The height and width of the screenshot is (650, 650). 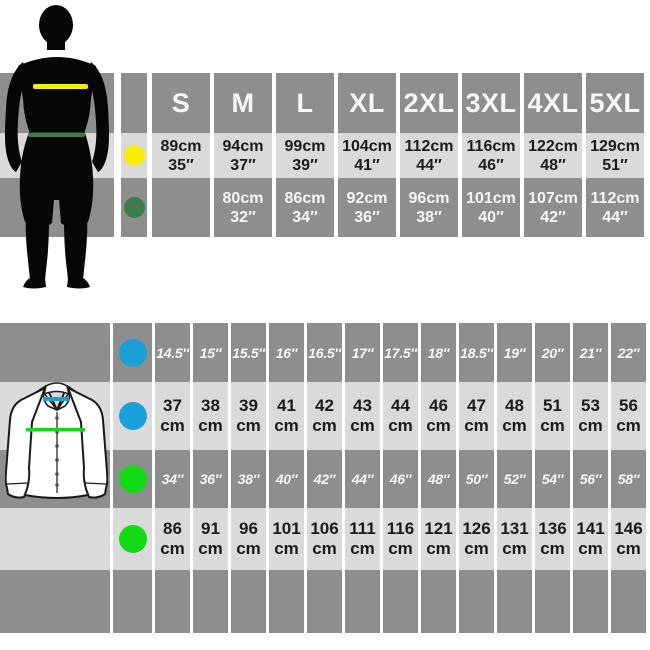 I want to click on measurement-cell: 122cm 48″, so click(x=553, y=155).